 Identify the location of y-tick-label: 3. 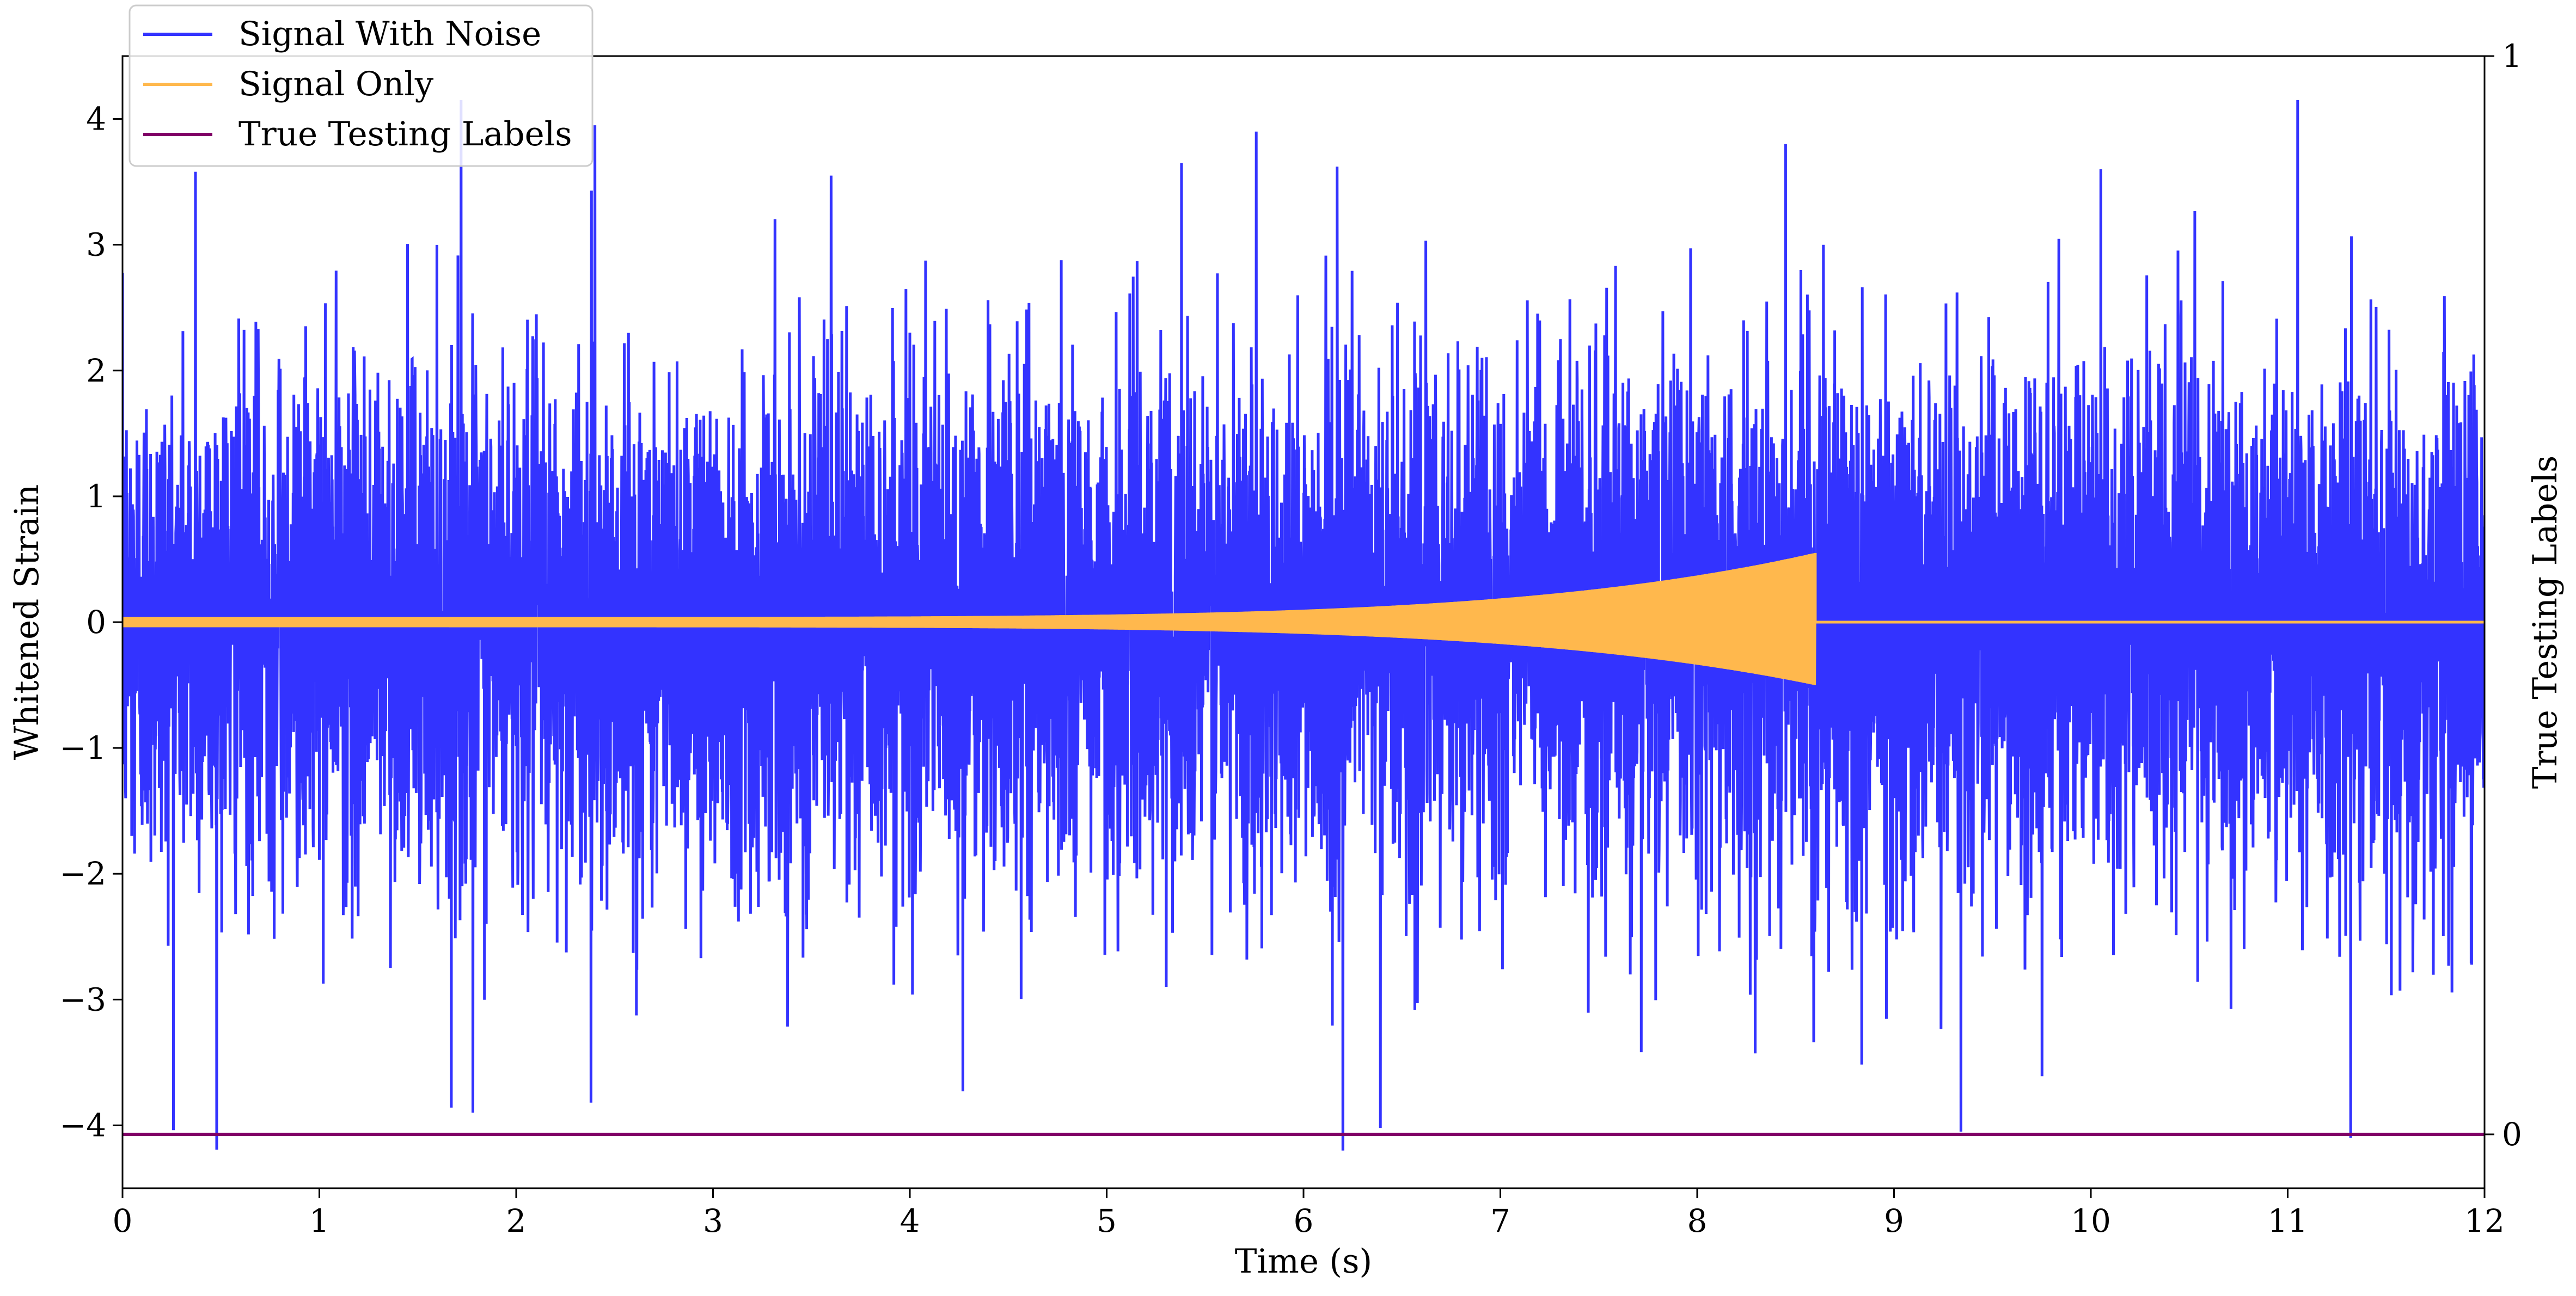
(96, 244).